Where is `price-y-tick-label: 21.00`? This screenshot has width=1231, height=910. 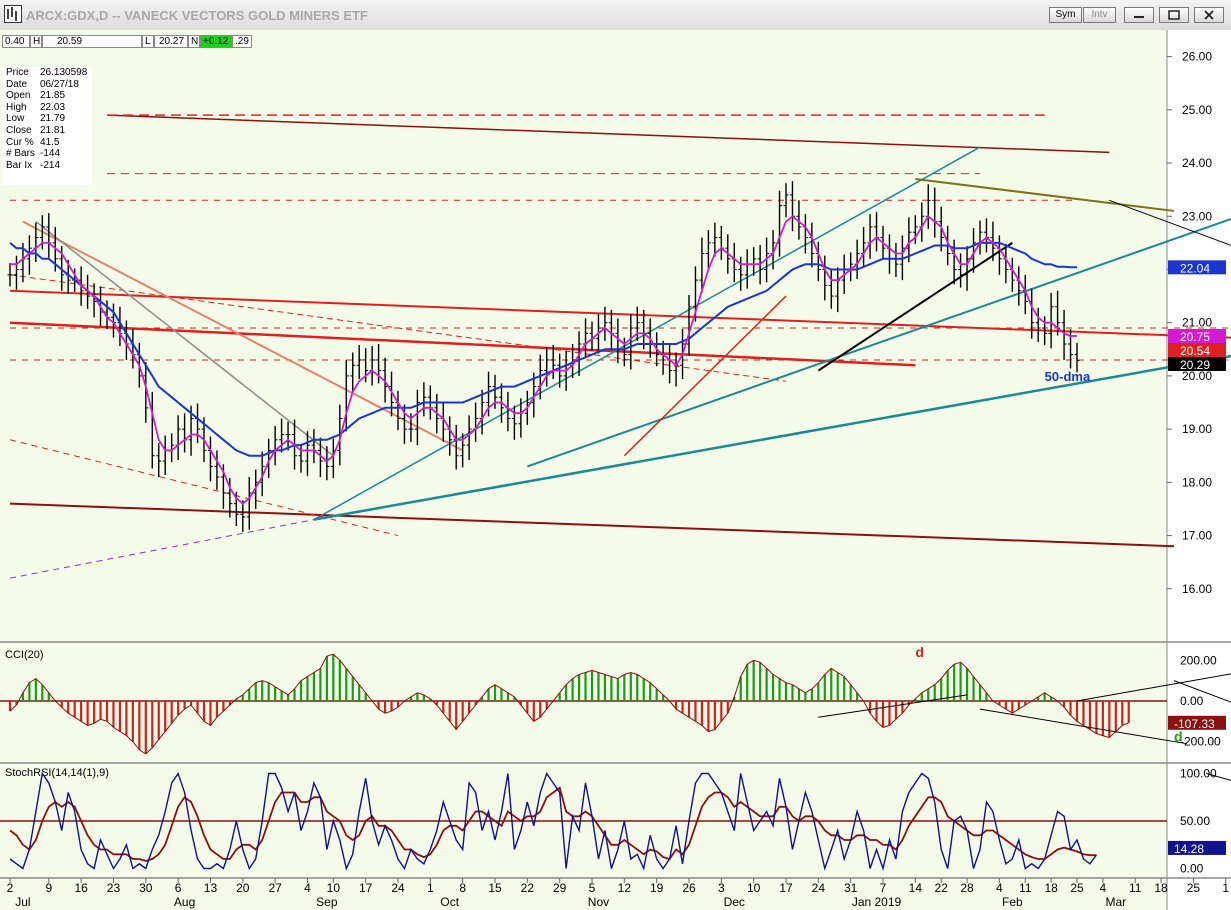
price-y-tick-label: 21.00 is located at coordinates (1197, 323).